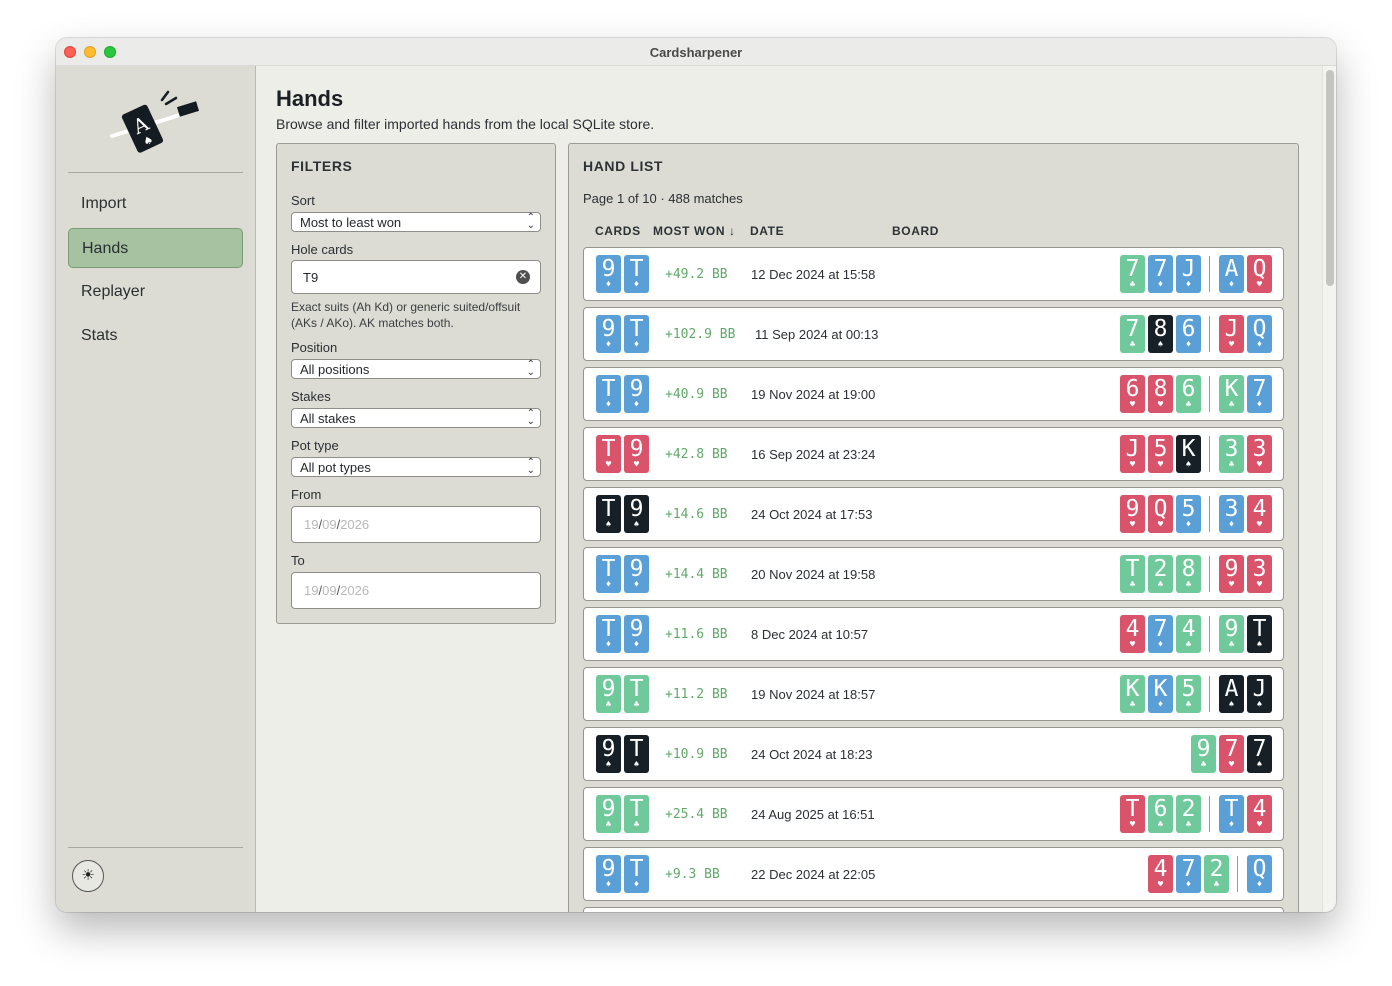 The width and height of the screenshot is (1392, 986). What do you see at coordinates (355, 524) in the screenshot?
I see `from-year: 2026` at bounding box center [355, 524].